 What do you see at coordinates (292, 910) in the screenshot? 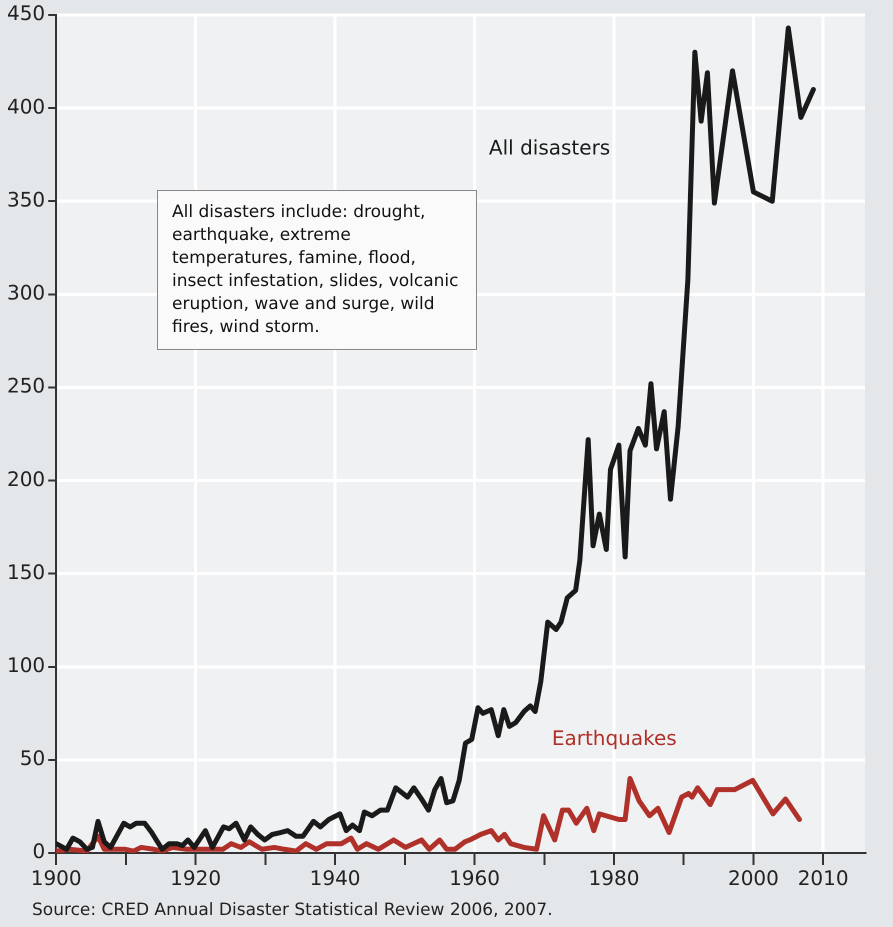
I see `source-note: Source: CRED Annual Disaster Statistical Review 2006, 2007.` at bounding box center [292, 910].